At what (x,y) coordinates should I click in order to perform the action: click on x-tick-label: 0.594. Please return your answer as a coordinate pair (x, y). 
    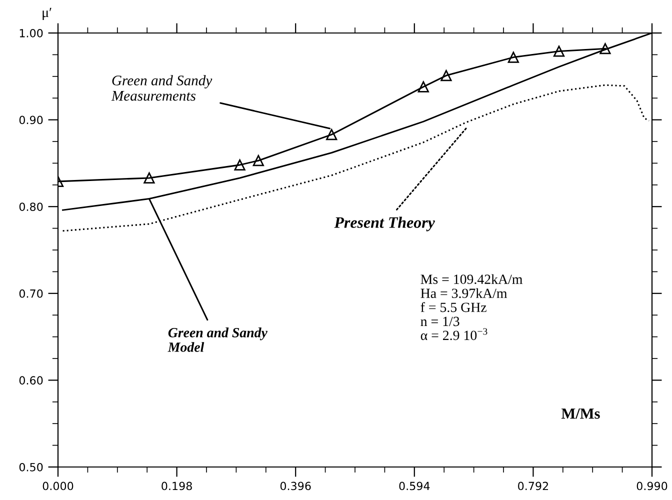
    Looking at the image, I should click on (414, 486).